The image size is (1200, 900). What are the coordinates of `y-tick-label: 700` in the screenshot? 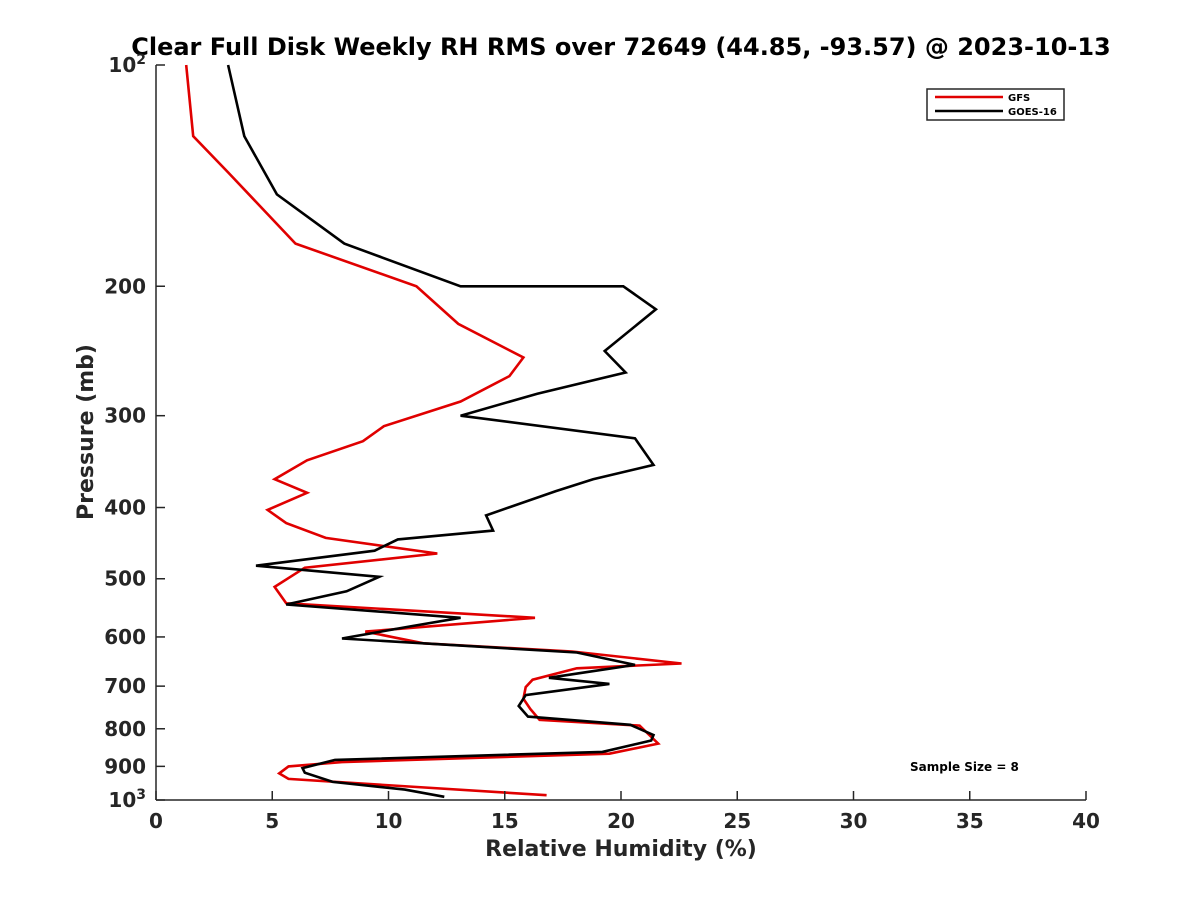 It's located at (125, 686).